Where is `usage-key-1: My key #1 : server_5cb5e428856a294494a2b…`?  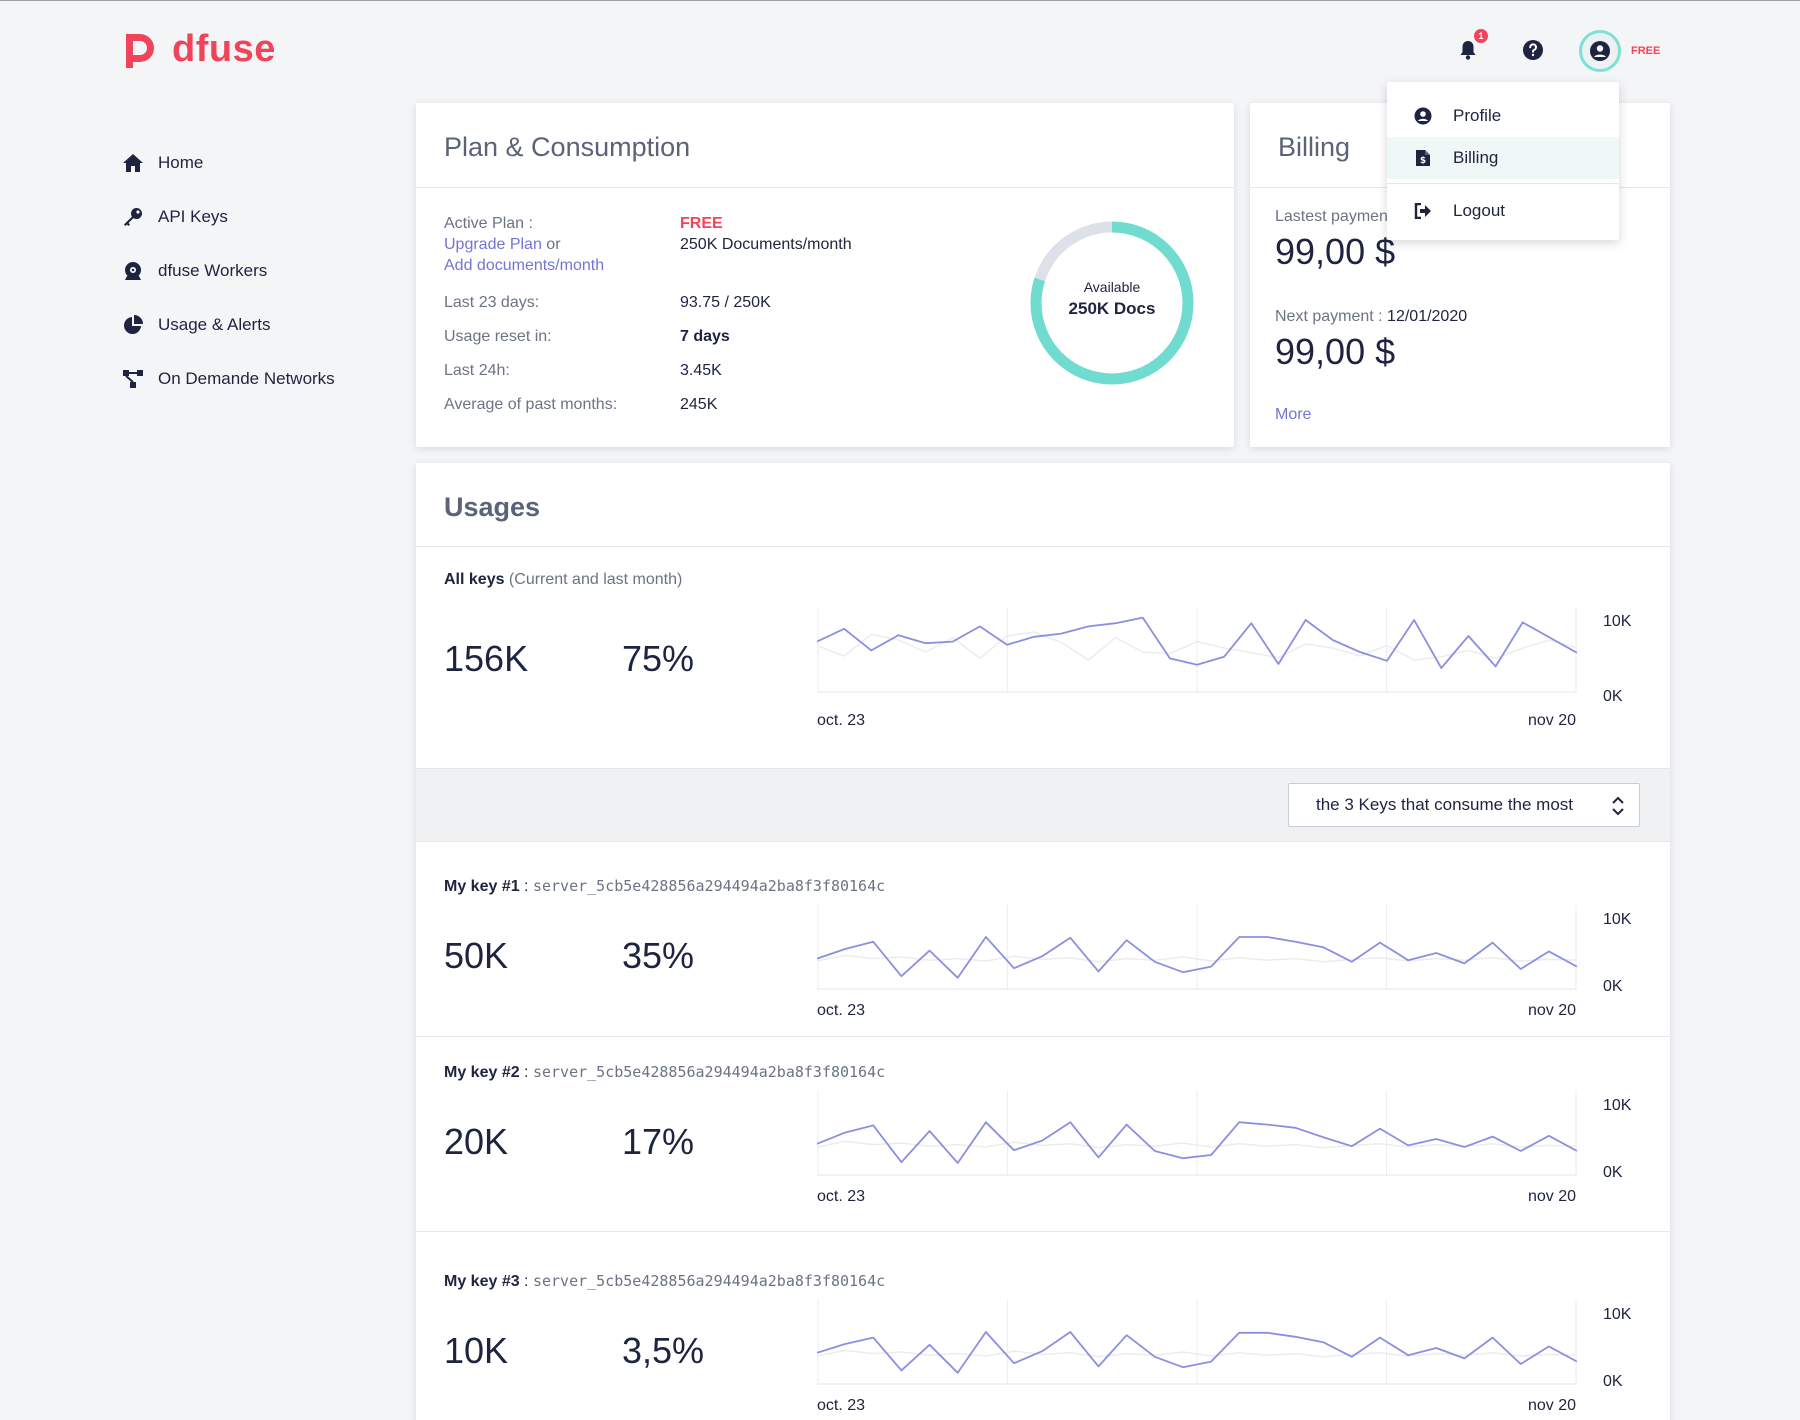 usage-key-1: My key #1 : server_5cb5e428856a294494a2b… is located at coordinates (1043, 934).